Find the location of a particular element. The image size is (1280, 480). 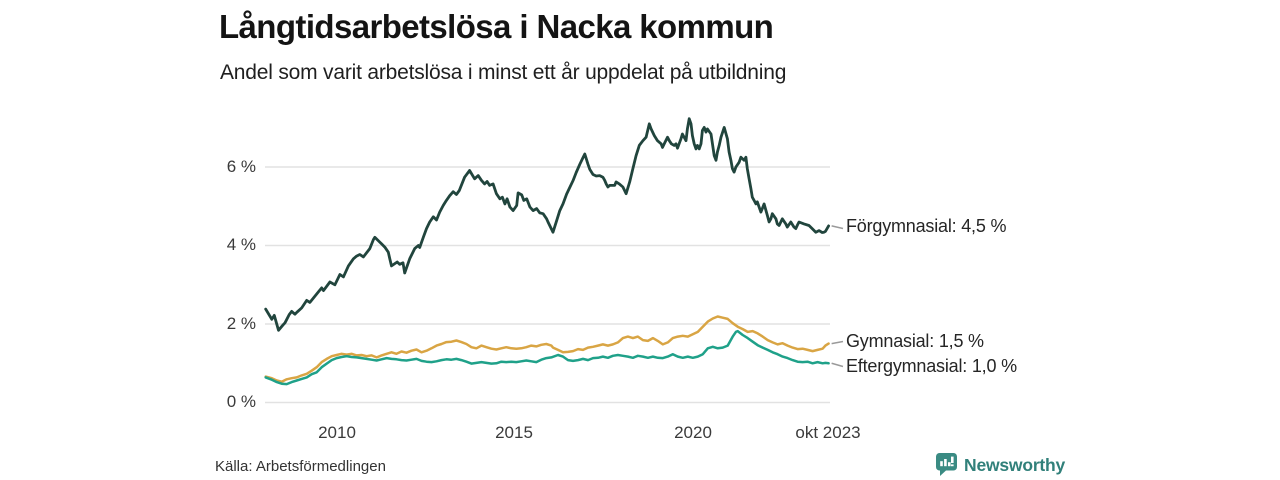

x-tick-label-2020: 2020 is located at coordinates (693, 432).